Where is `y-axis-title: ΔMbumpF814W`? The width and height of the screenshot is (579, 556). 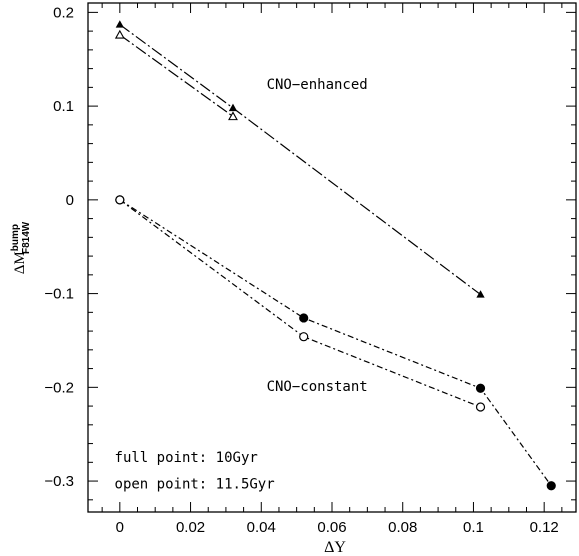 y-axis-title: ΔMbumpF814W is located at coordinates (21, 247).